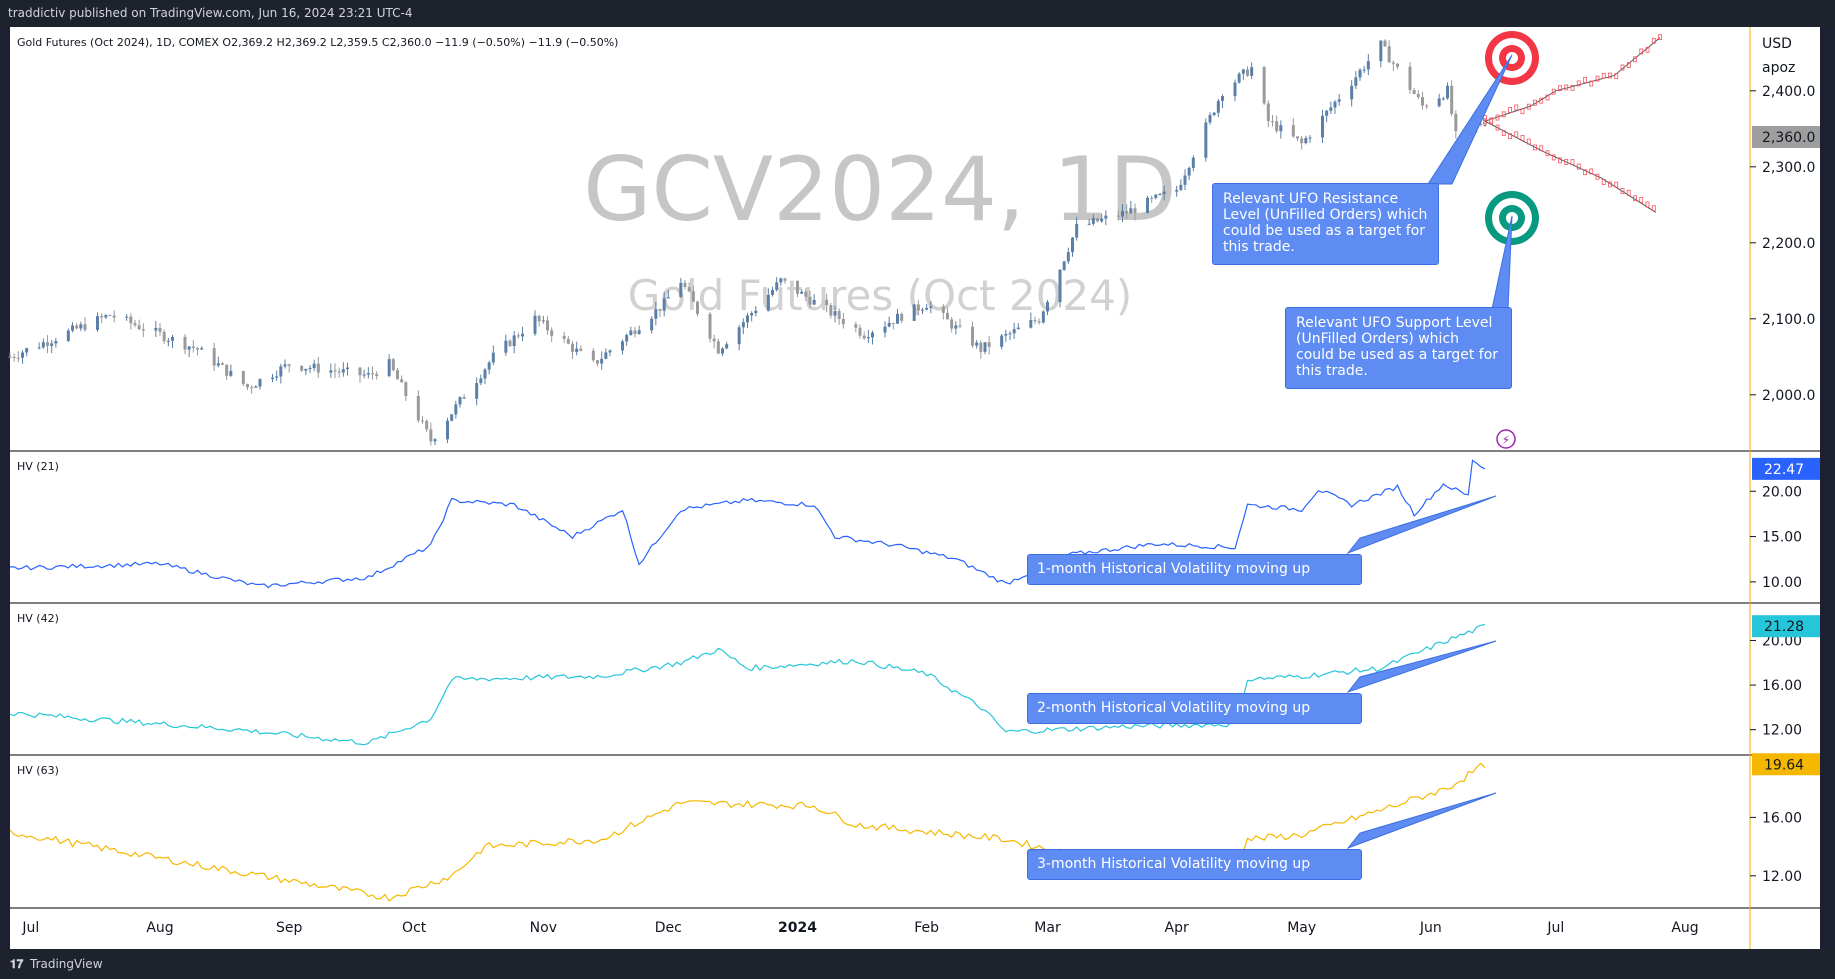 The image size is (1835, 979). I want to click on hv-tick-label: 15.00, so click(1782, 538).